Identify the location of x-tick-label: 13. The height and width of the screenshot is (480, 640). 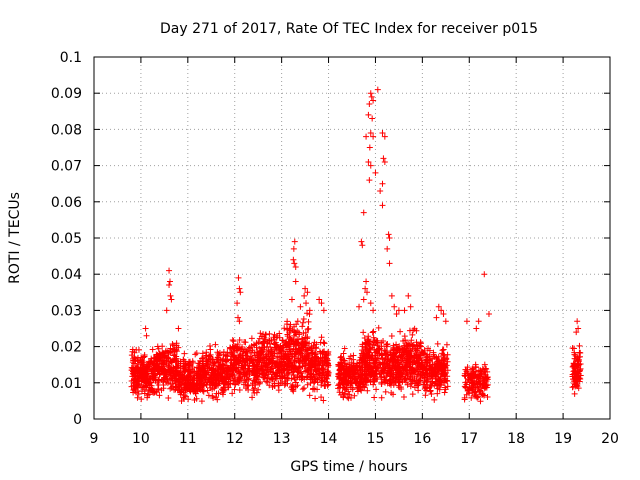
(282, 439).